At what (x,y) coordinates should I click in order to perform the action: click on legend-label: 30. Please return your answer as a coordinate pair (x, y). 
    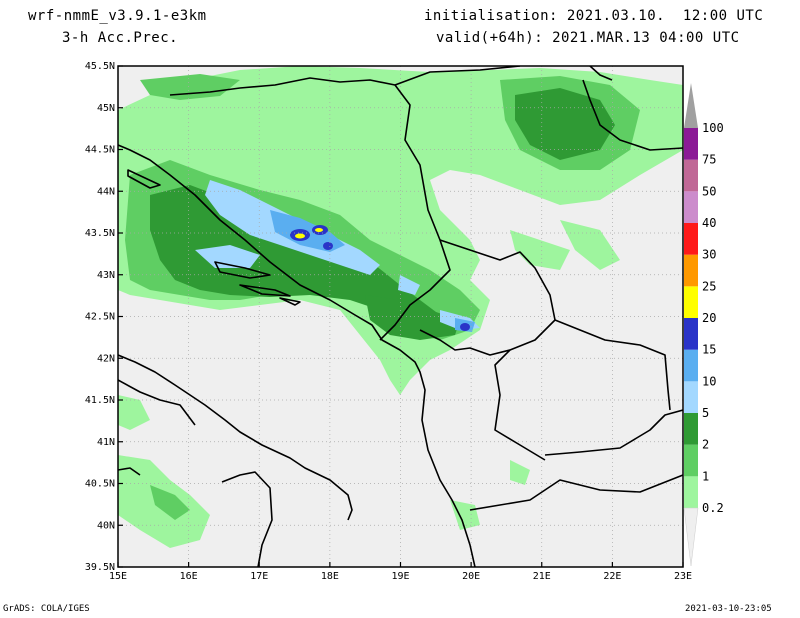
    Looking at the image, I should click on (709, 255).